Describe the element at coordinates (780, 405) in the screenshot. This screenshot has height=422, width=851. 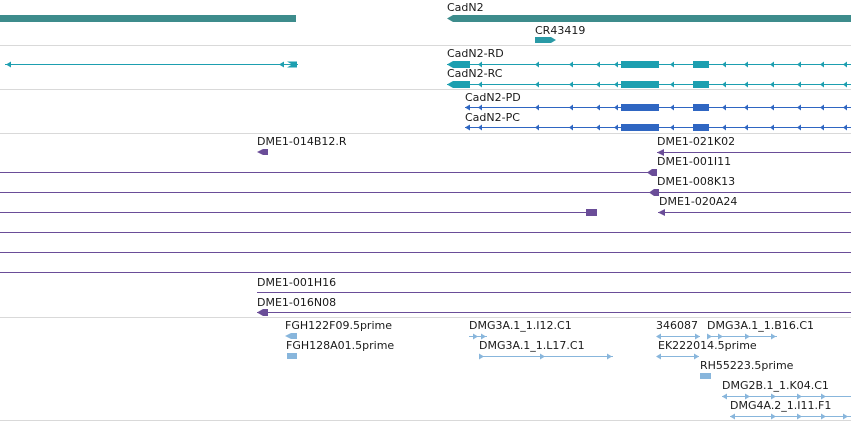
I see `est-label: DMG4A.2_1.I11.F1` at that location.